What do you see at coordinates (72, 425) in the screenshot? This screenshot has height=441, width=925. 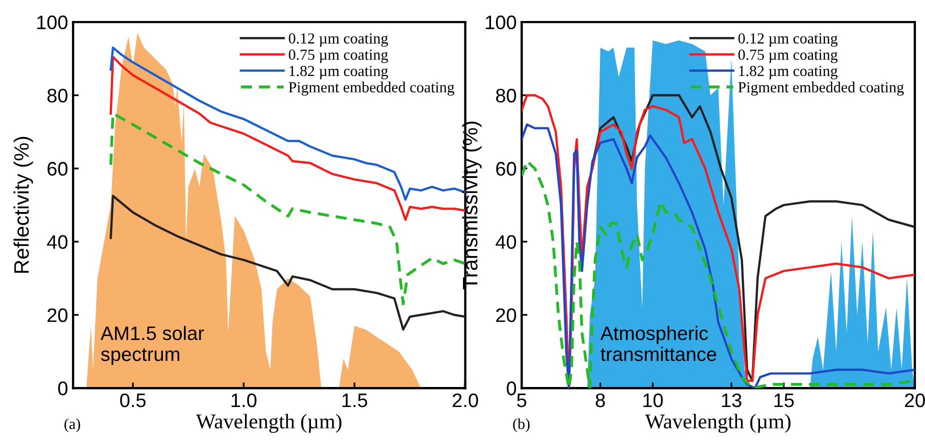 I see `text: (a)` at bounding box center [72, 425].